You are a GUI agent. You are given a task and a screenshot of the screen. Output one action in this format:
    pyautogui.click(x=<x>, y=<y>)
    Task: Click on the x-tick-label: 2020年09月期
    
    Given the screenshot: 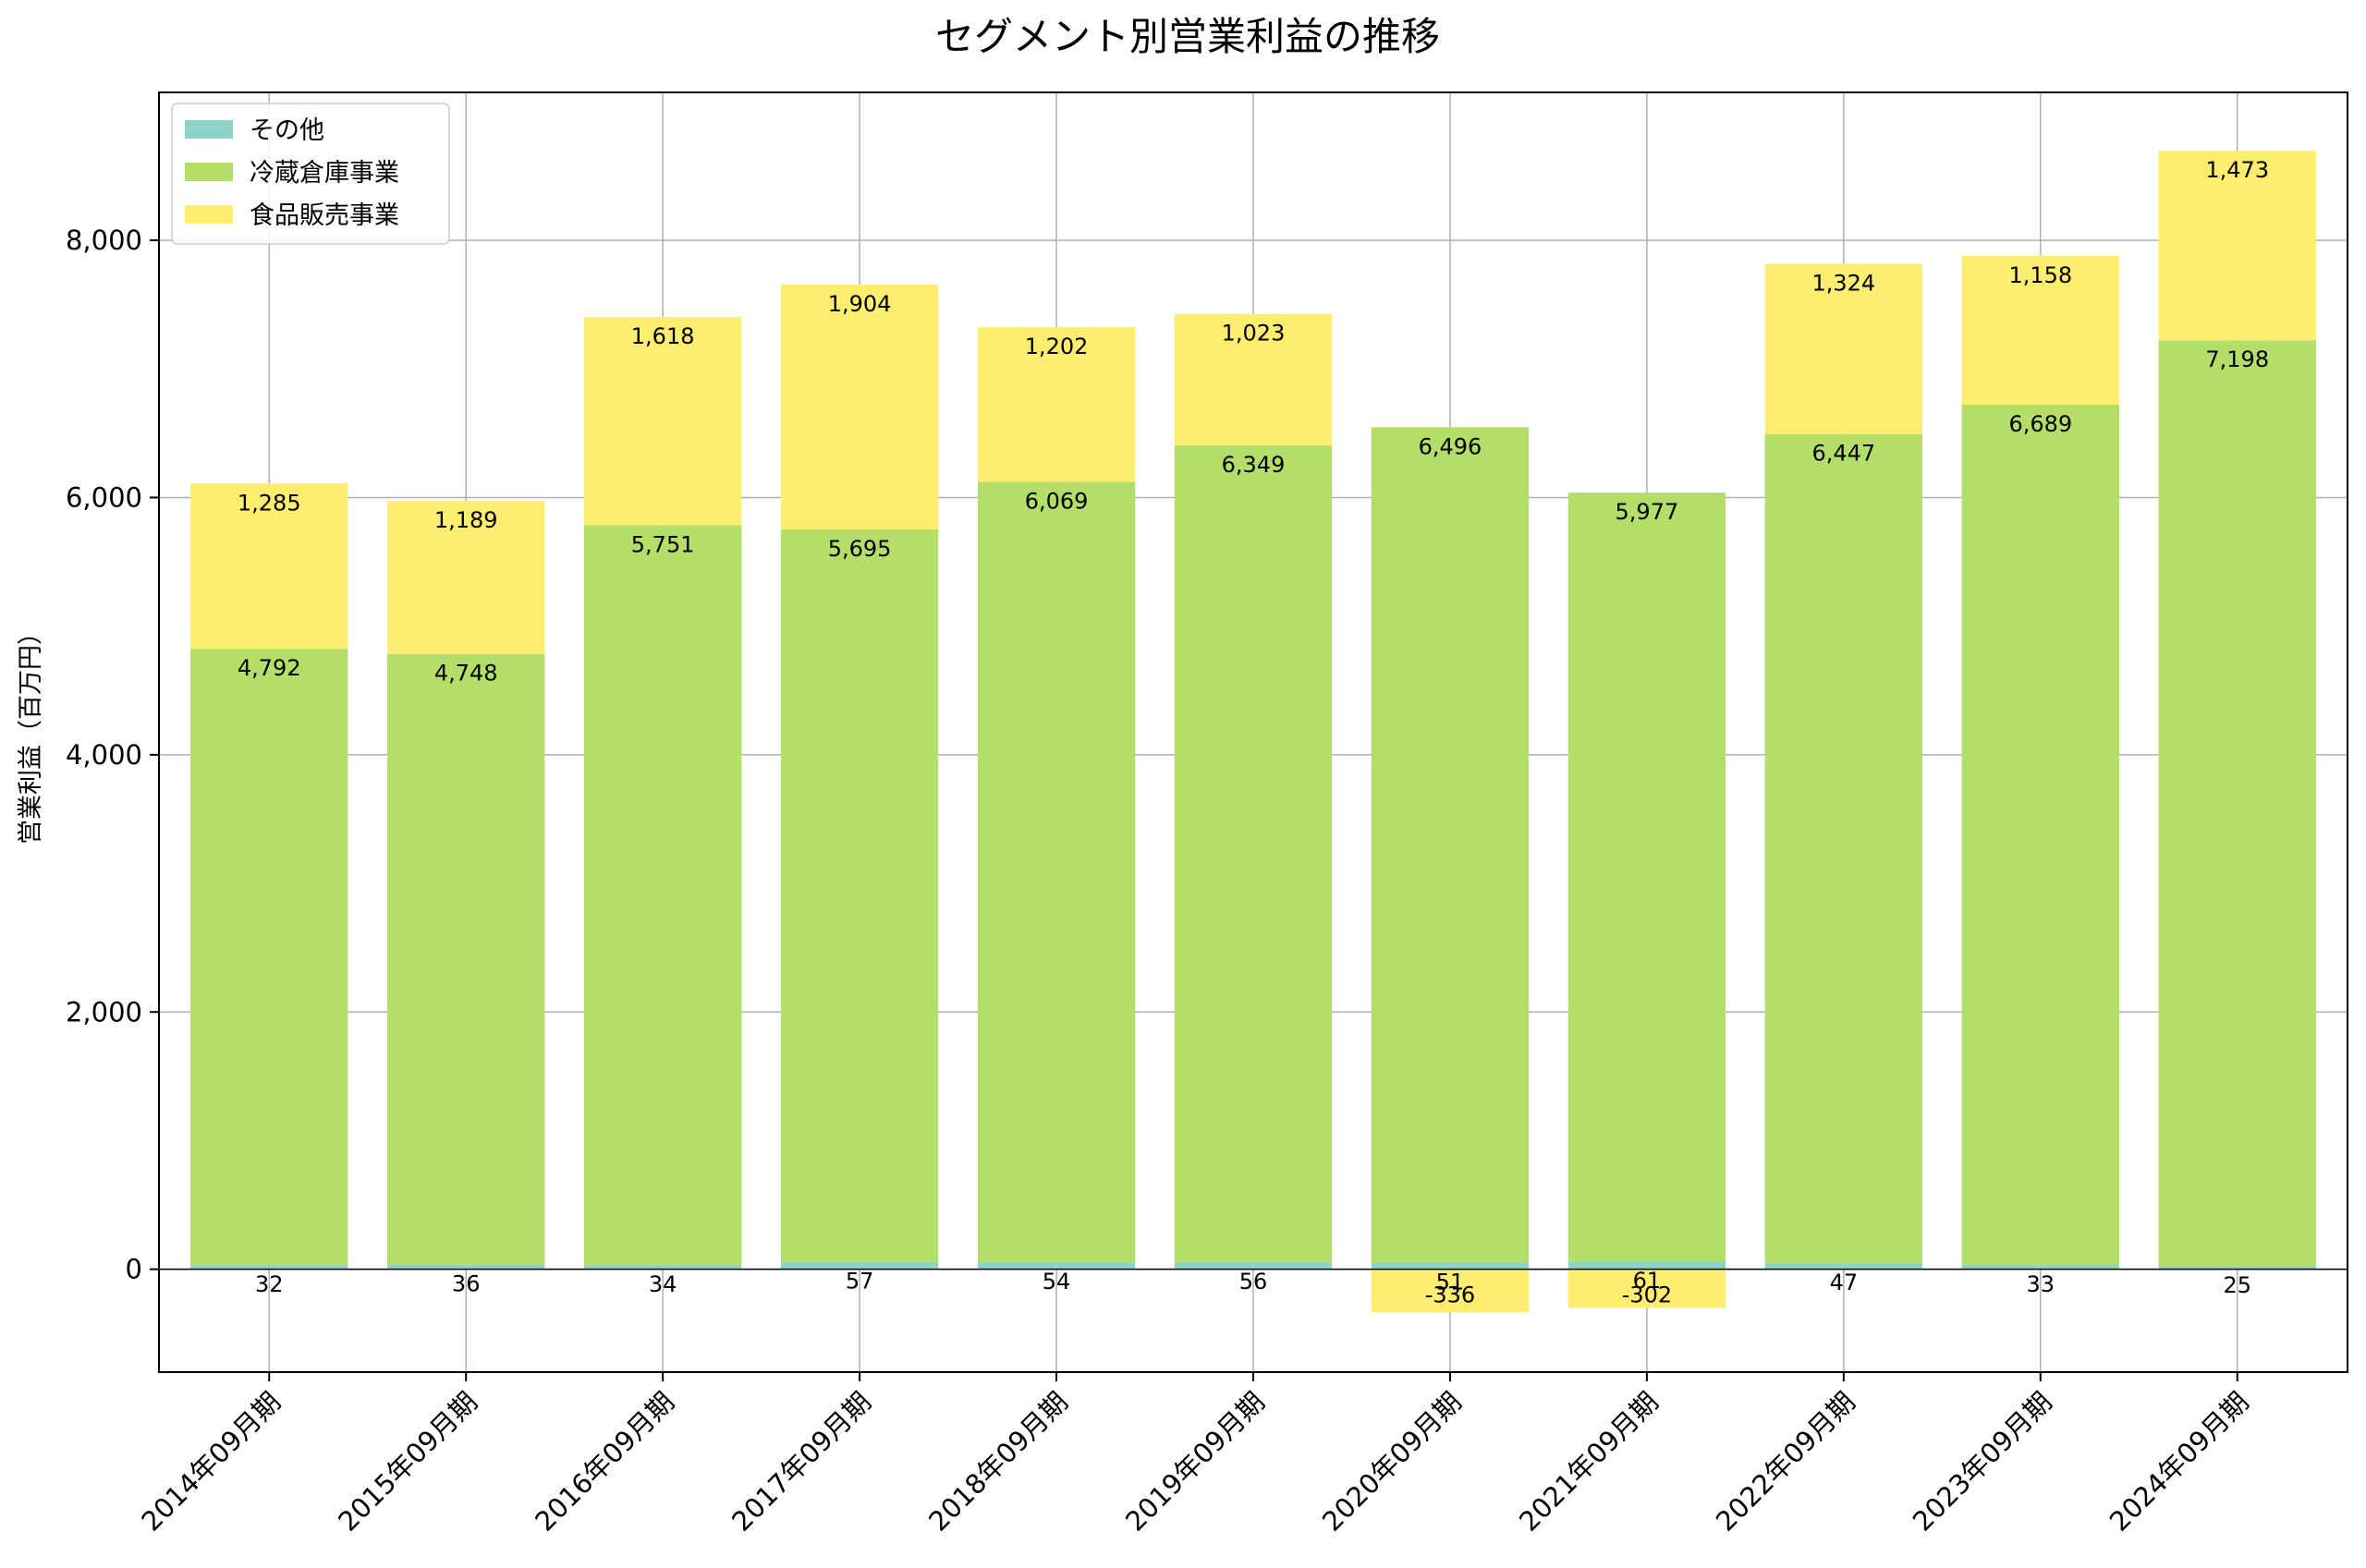 What is the action you would take?
    pyautogui.click(x=1392, y=1462)
    